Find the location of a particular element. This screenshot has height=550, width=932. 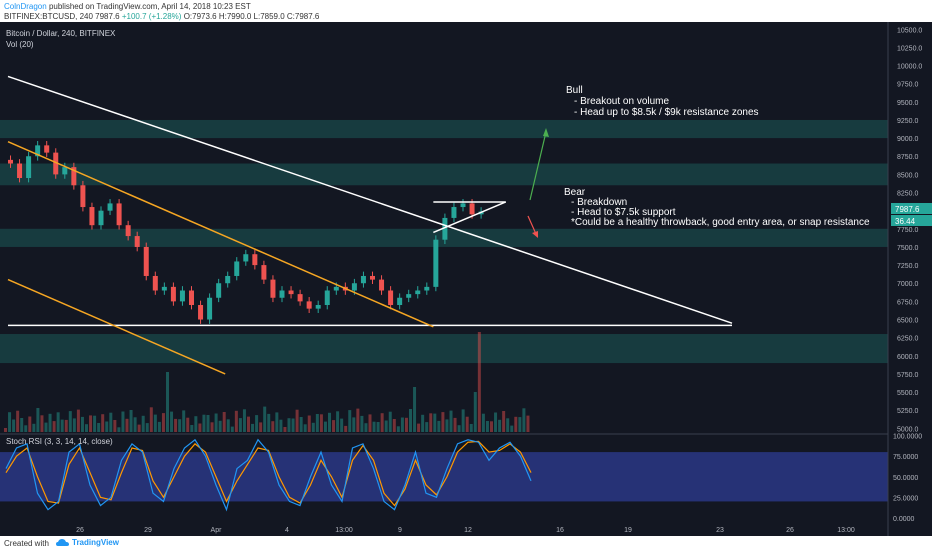

bull-arrow is located at coordinates (538, 166).